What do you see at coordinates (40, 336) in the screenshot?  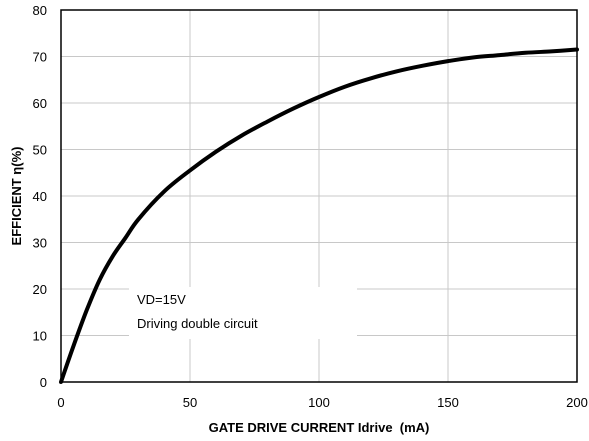 I see `y-tick-label: 10` at bounding box center [40, 336].